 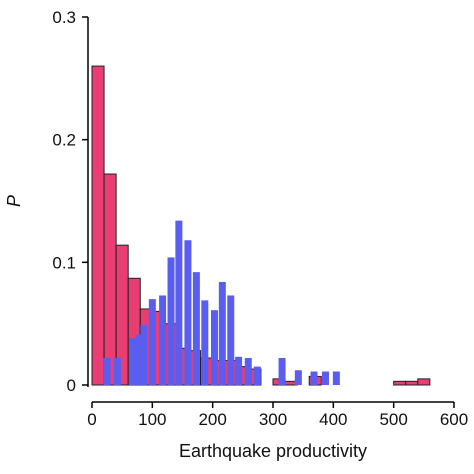 I want to click on y-ticks: 0 0.1 0.2 0.3, so click(x=70, y=201).